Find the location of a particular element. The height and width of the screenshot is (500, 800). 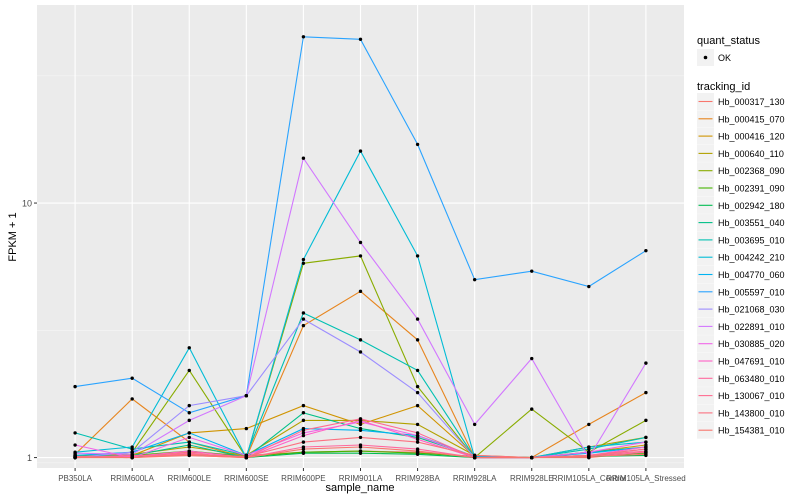

legend-series-label: Hb_000416_120 is located at coordinates (751, 137).